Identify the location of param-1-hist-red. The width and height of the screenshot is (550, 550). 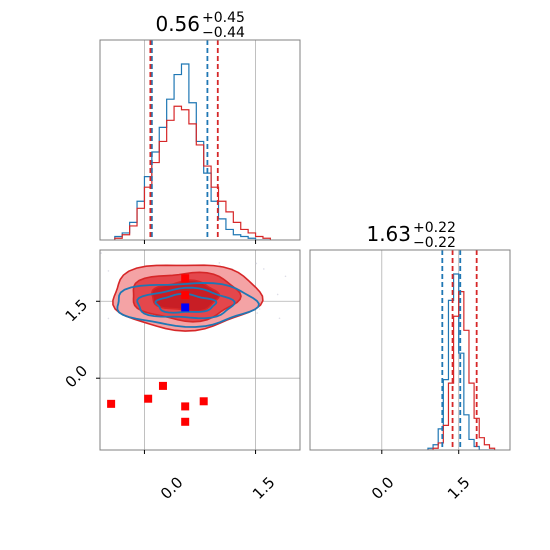
(192, 172).